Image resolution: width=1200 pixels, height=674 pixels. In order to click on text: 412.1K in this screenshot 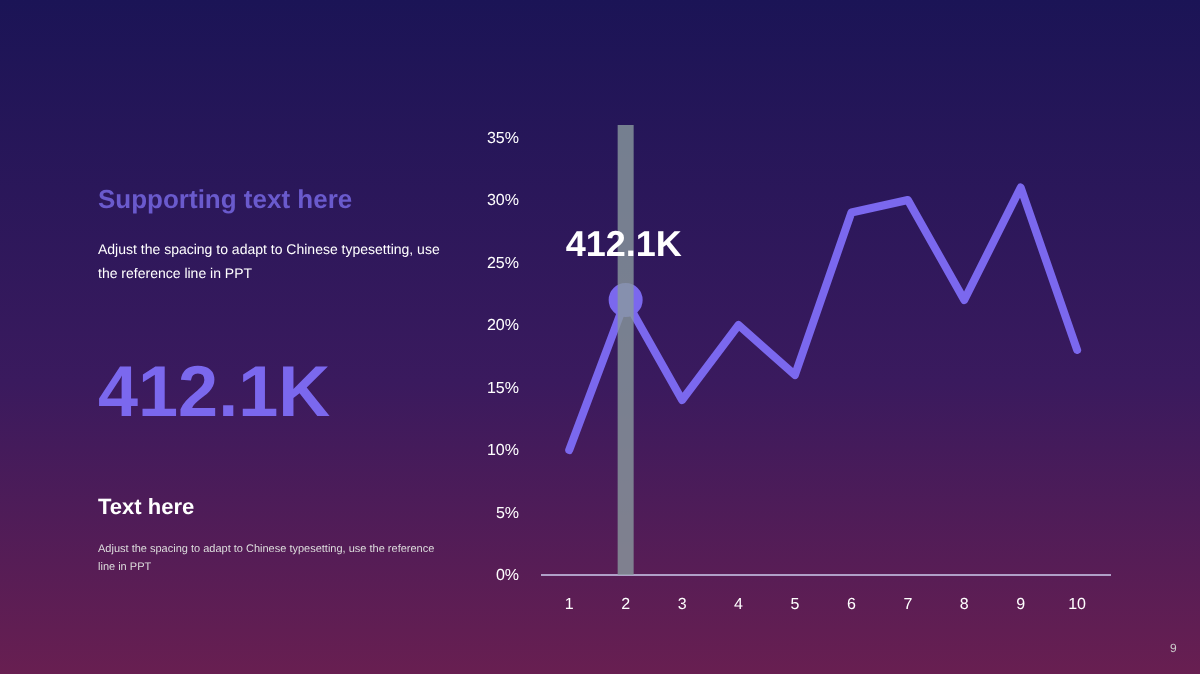, I will do `click(215, 391)`.